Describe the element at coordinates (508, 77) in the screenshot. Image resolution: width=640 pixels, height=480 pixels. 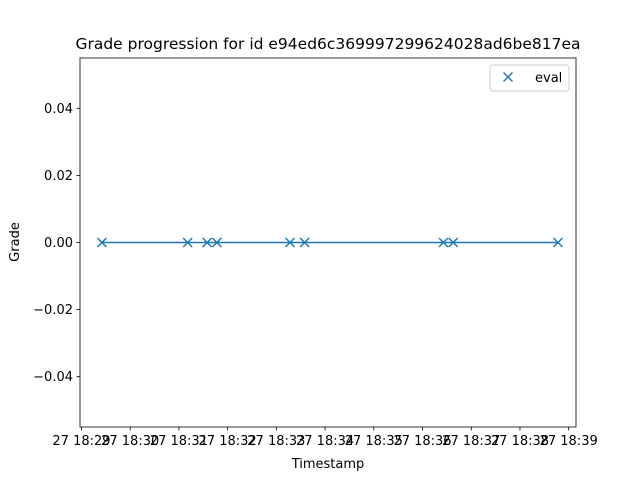
I see `legend-marker-icon` at that location.